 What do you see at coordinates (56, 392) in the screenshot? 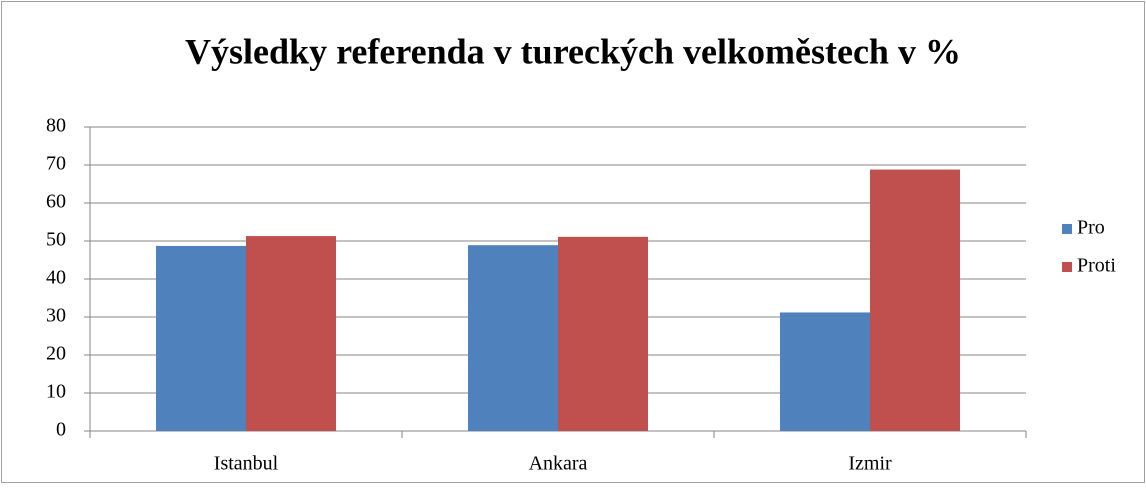
I see `y-tick-label: 10` at bounding box center [56, 392].